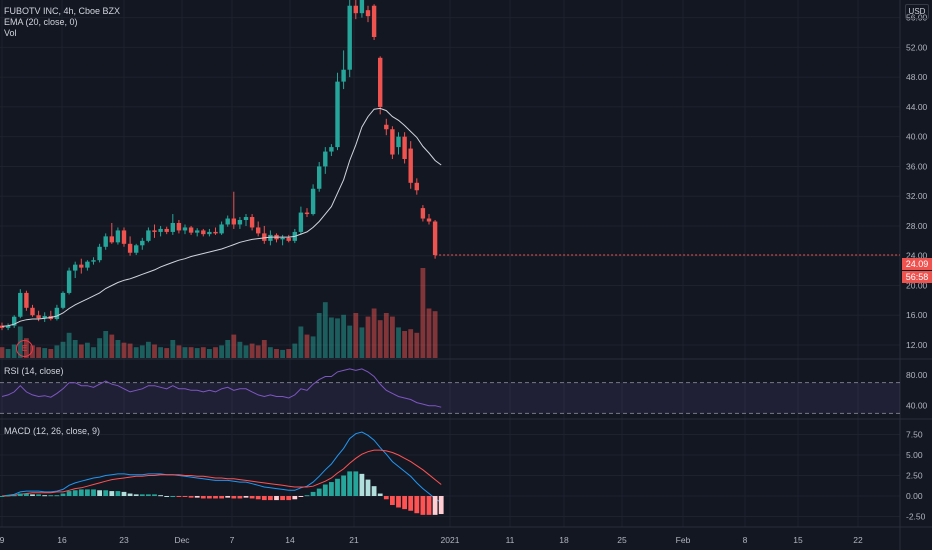 Image resolution: width=932 pixels, height=550 pixels. Describe the element at coordinates (917, 375) in the screenshot. I see `rsi-tick: 80.00` at that location.